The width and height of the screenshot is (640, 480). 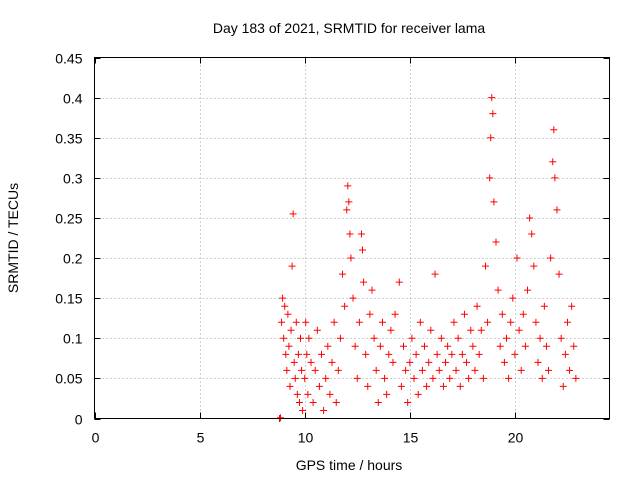 What do you see at coordinates (73, 339) in the screenshot?
I see `y-tick-label: 0.1` at bounding box center [73, 339].